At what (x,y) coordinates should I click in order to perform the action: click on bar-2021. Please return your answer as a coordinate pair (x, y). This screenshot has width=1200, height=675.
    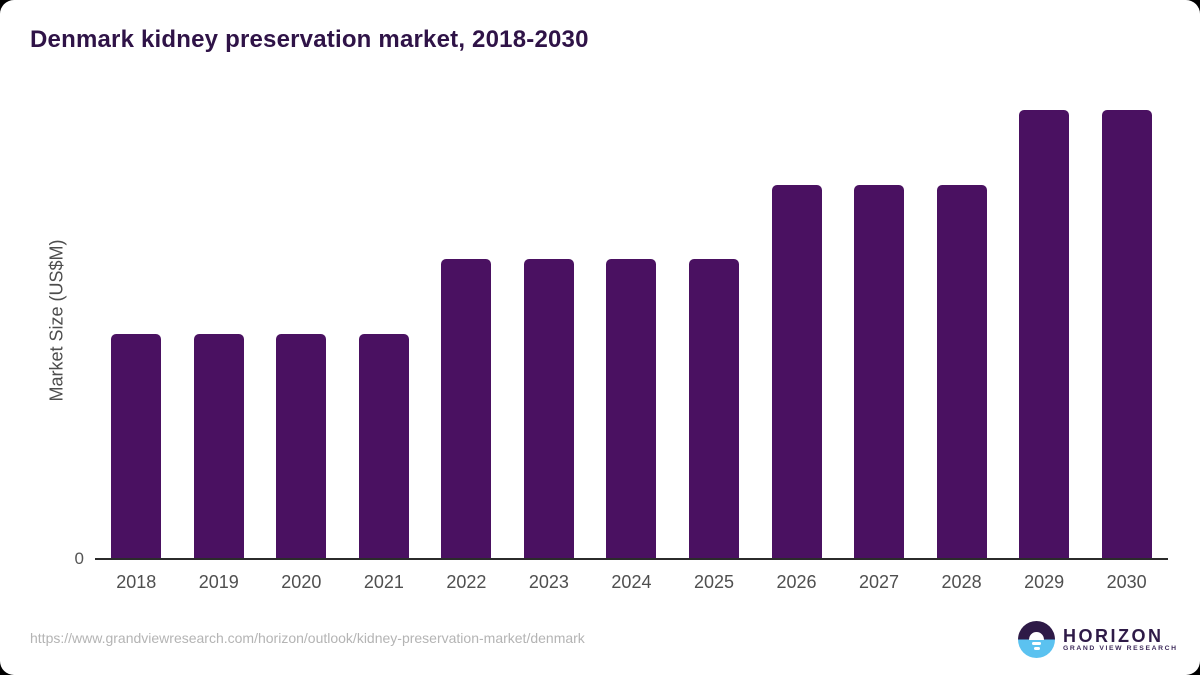
    Looking at the image, I should click on (383, 446).